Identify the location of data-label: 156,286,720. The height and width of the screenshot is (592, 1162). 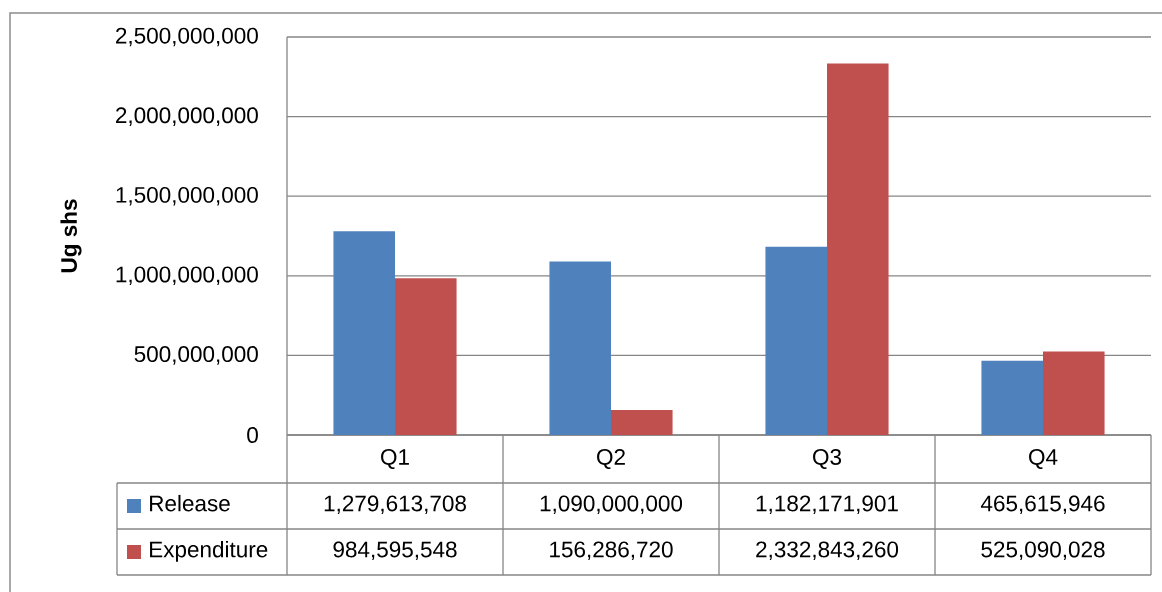
(611, 551).